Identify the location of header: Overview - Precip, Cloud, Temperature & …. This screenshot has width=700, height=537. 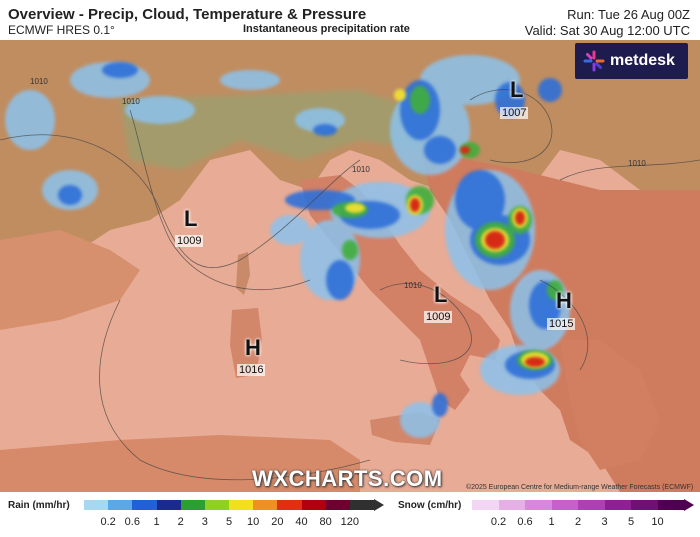
(350, 20).